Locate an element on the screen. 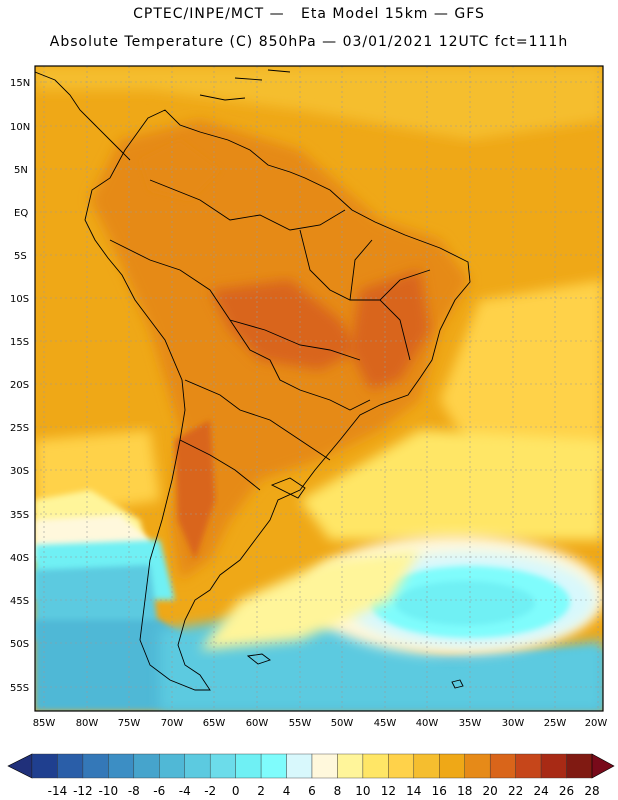 The image size is (618, 800). colorbar-tick-label: -14 is located at coordinates (58, 791).